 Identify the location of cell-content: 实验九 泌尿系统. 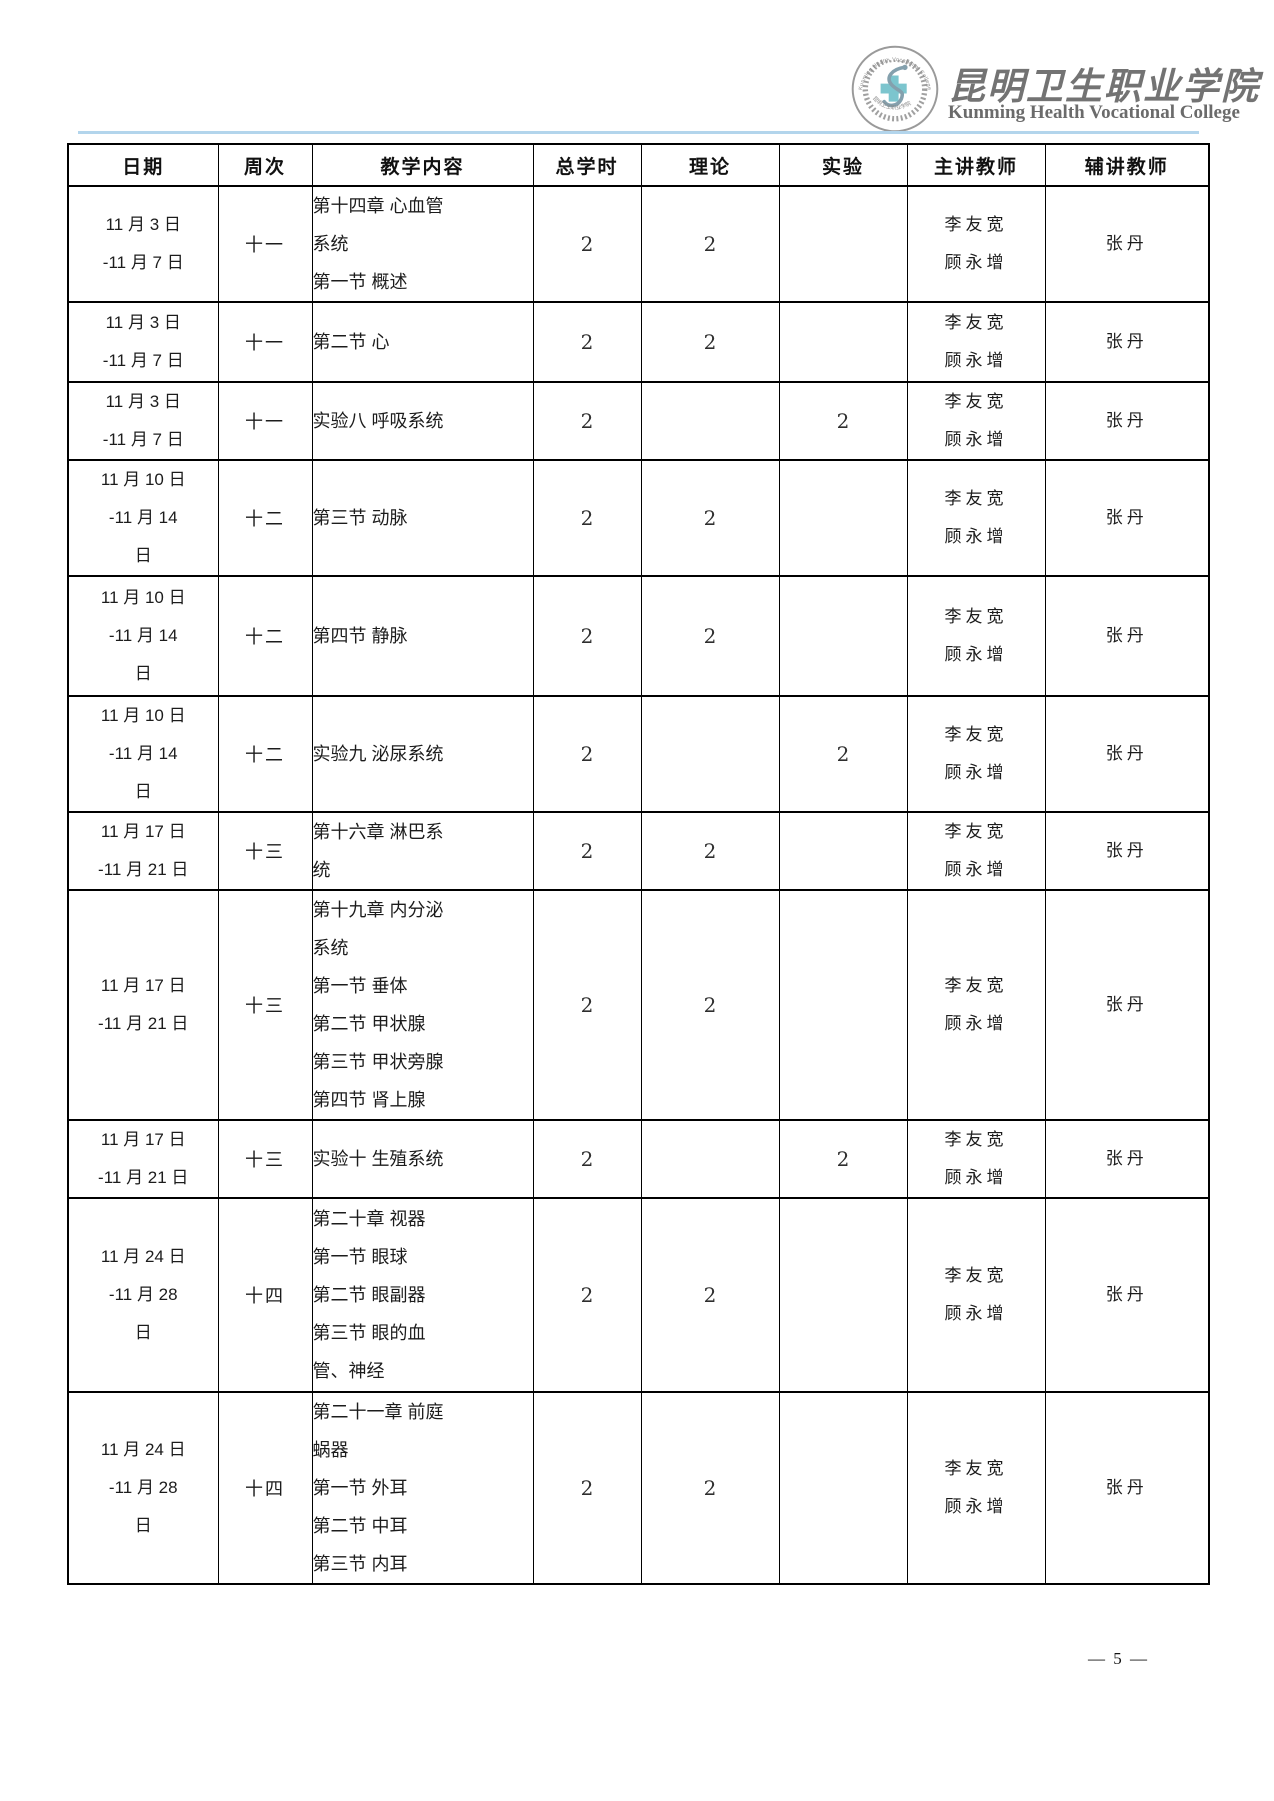
(422, 754).